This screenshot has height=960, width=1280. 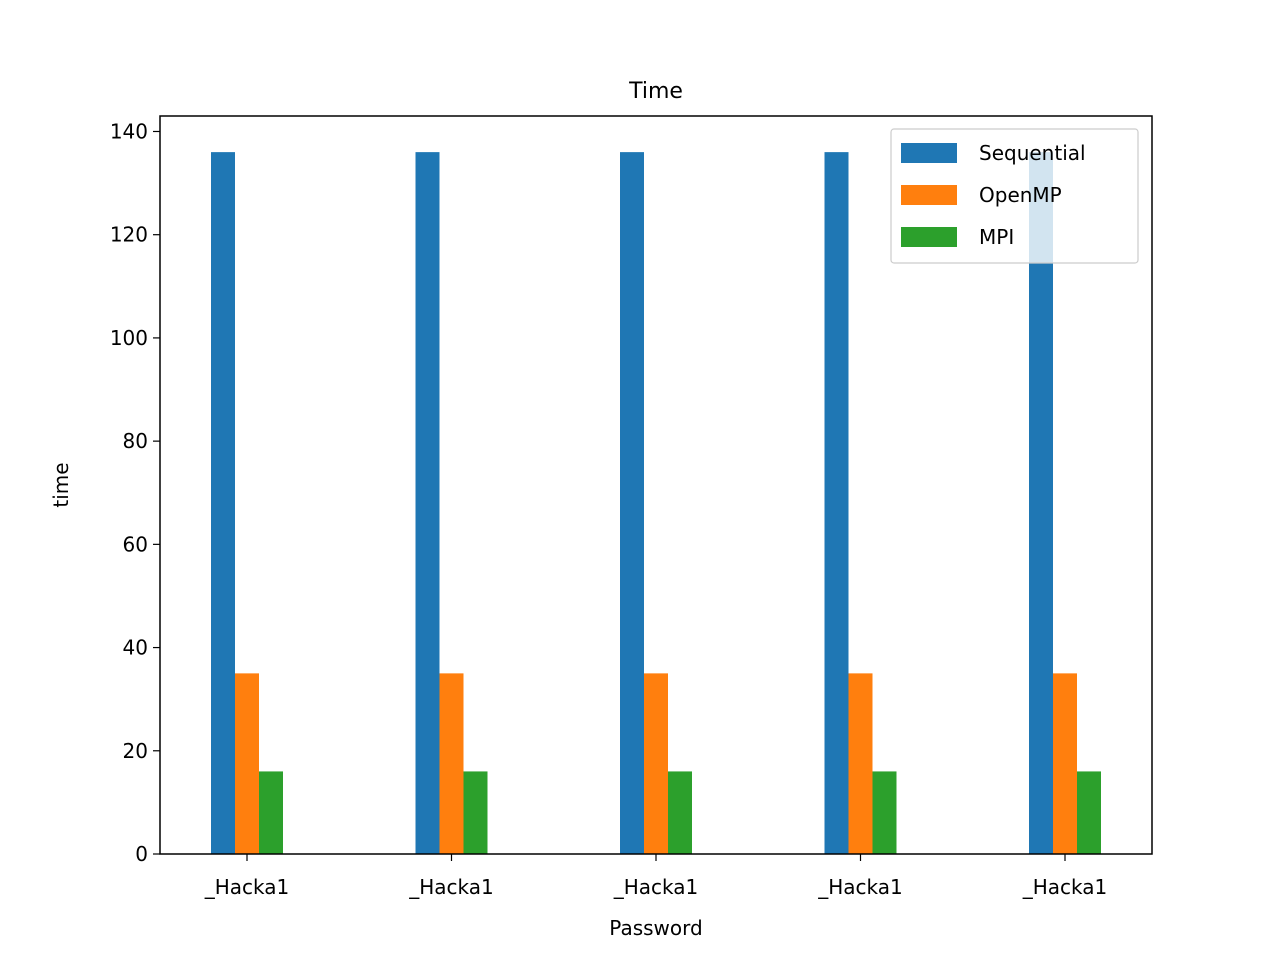 What do you see at coordinates (655, 928) in the screenshot?
I see `x-axis-label: Password` at bounding box center [655, 928].